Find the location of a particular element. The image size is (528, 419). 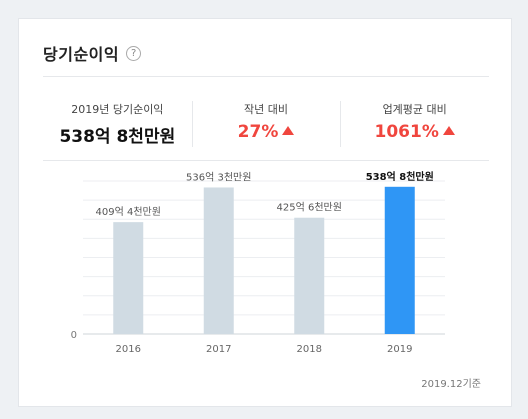

summary-base-label: 2019년 당기순이익 is located at coordinates (117, 109).